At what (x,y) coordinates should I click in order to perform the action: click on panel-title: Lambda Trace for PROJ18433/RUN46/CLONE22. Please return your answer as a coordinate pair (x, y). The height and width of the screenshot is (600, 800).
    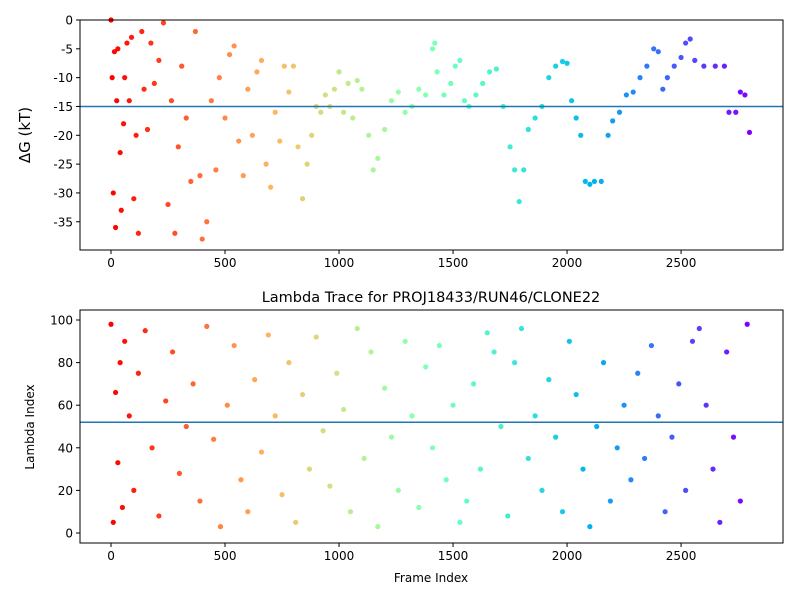
    Looking at the image, I should click on (431, 298).